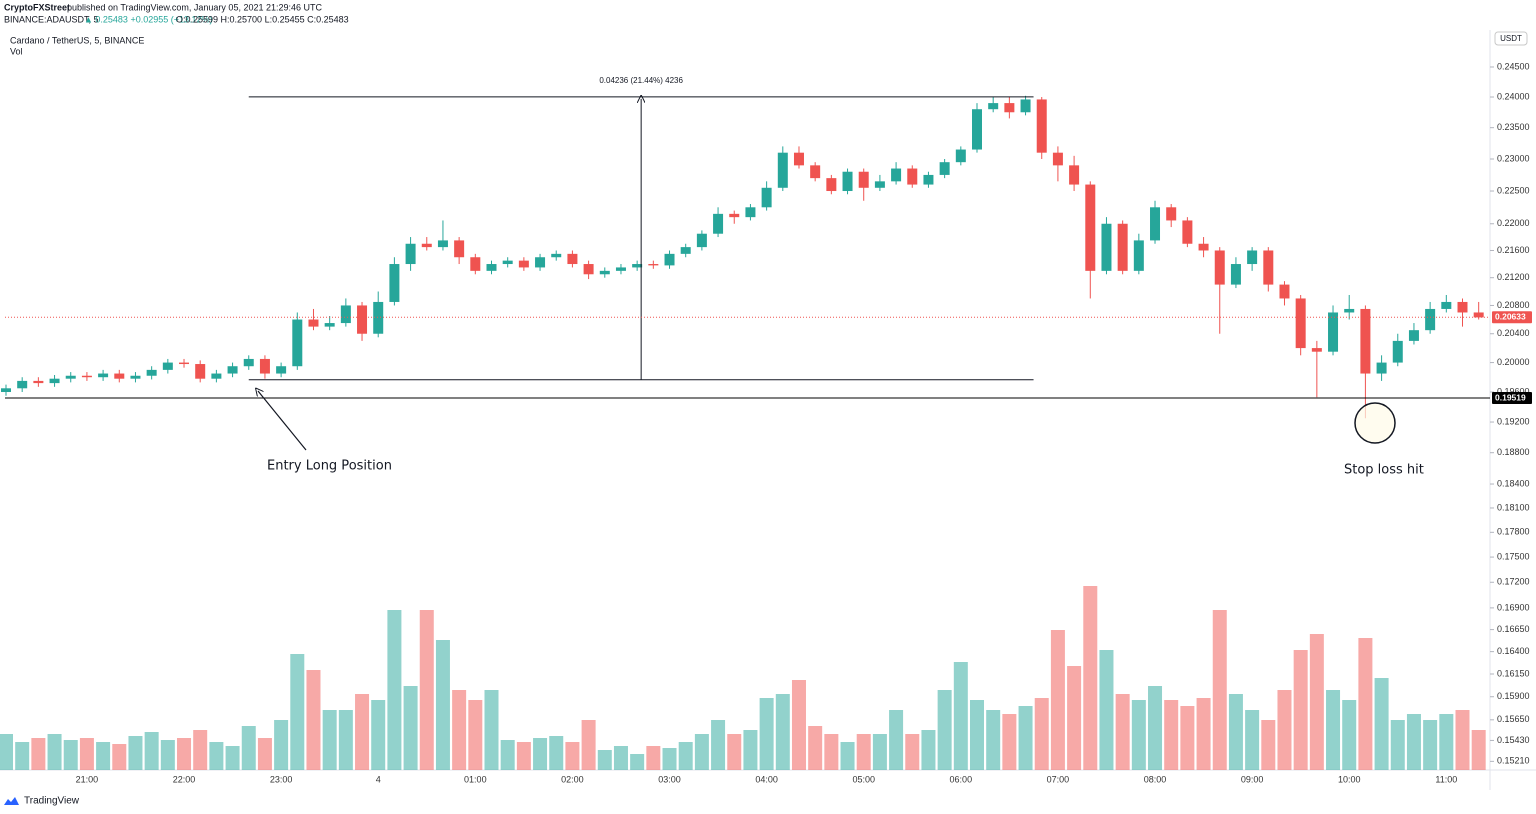 This screenshot has height=814, width=1536. Describe the element at coordinates (1511, 38) in the screenshot. I see `unit-label: USDT` at that location.